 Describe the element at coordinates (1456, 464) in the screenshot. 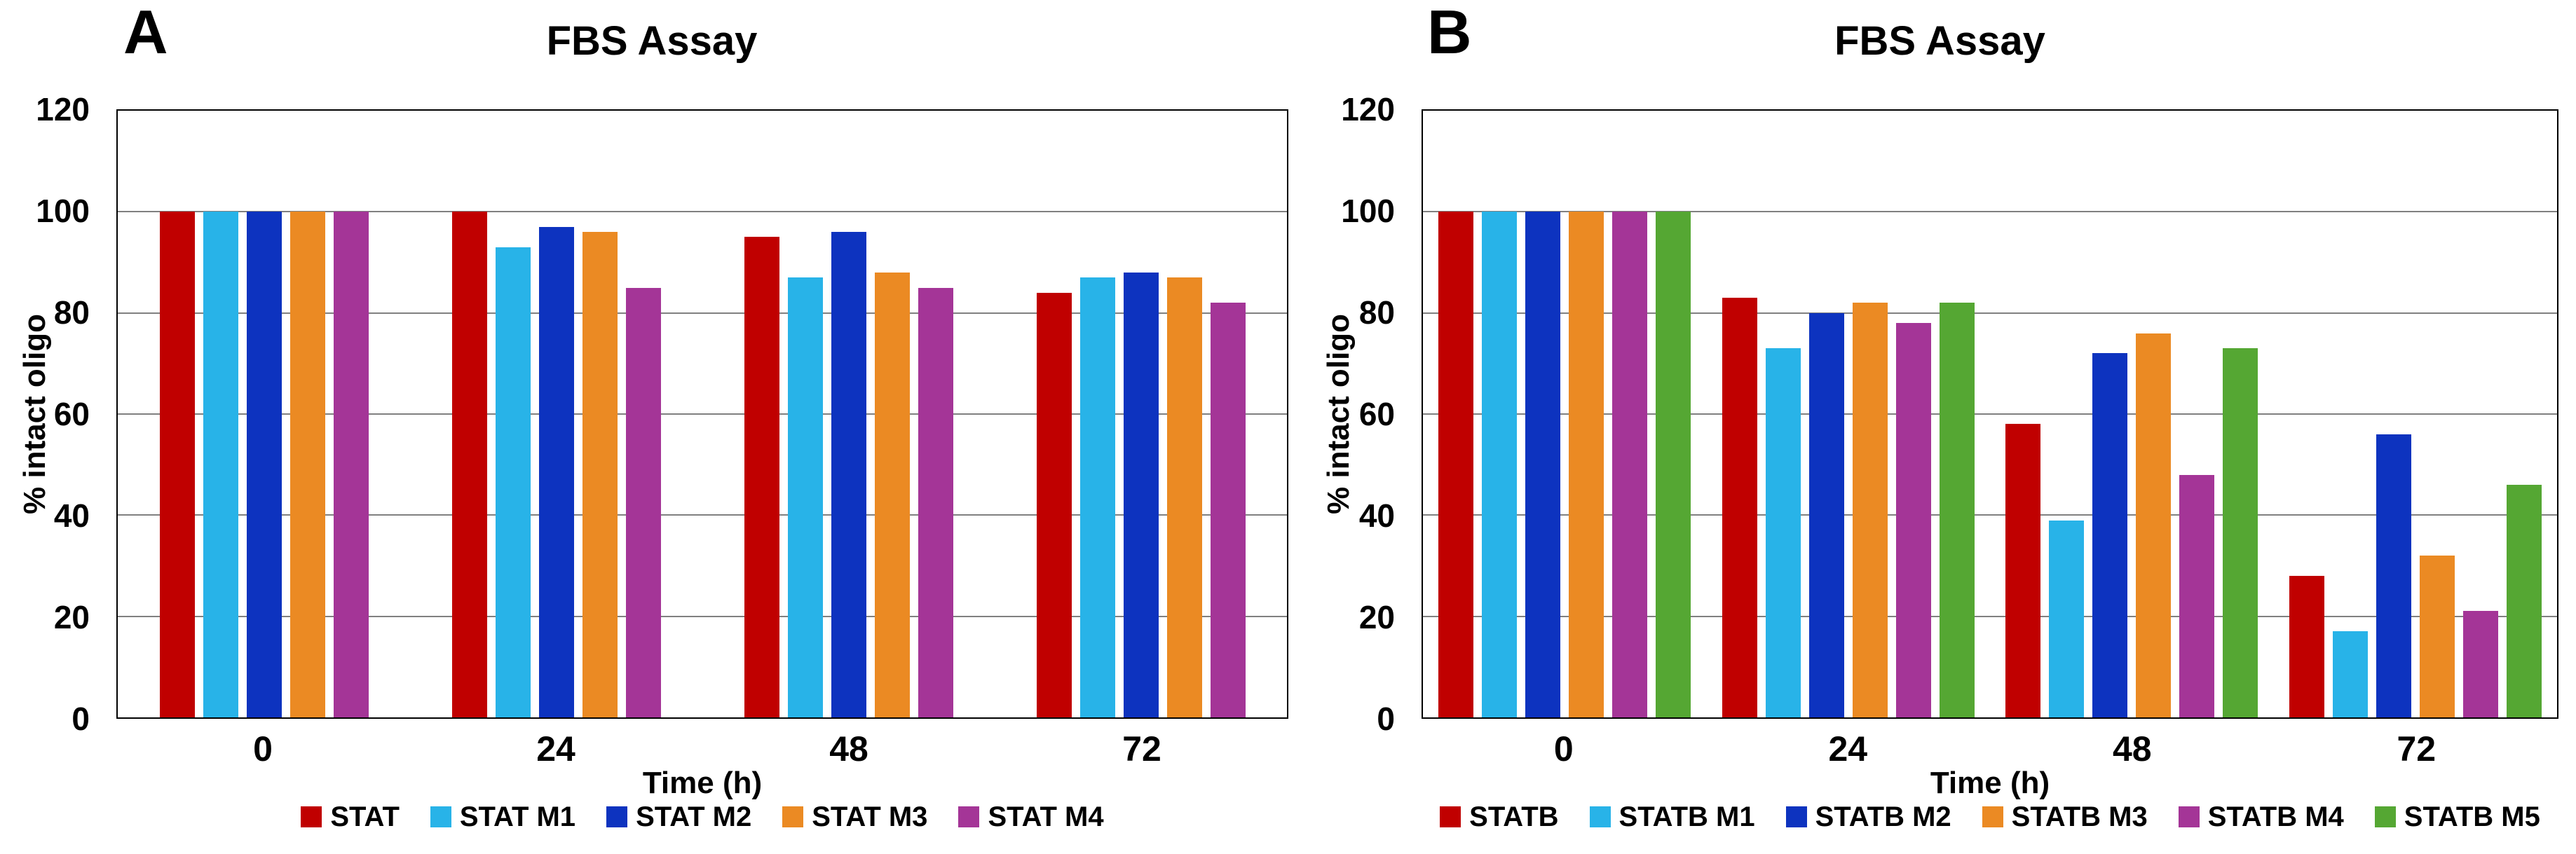

I see `bar-statb-0h` at that location.